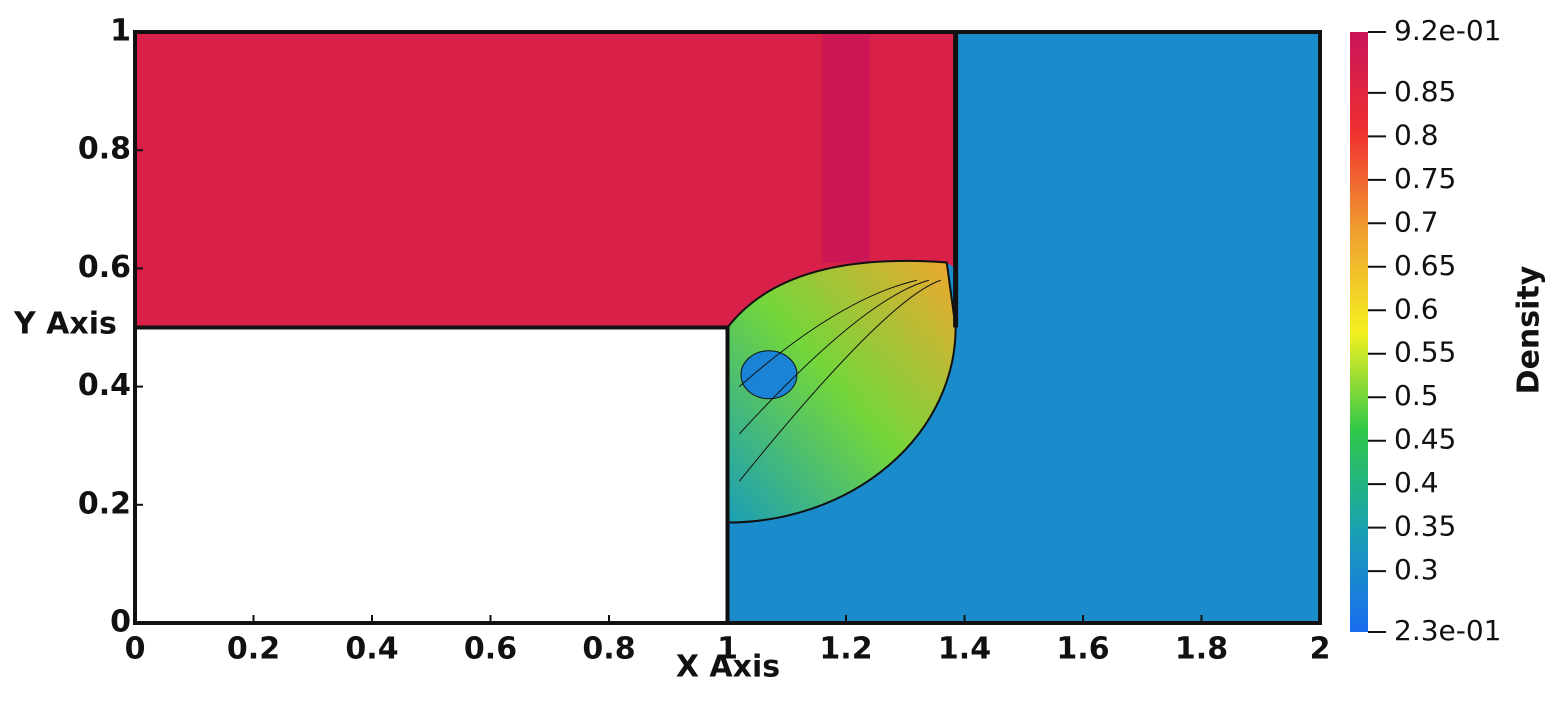 This screenshot has height=703, width=1565. I want to click on colorbar-tick-label: 0.8, so click(1416, 134).